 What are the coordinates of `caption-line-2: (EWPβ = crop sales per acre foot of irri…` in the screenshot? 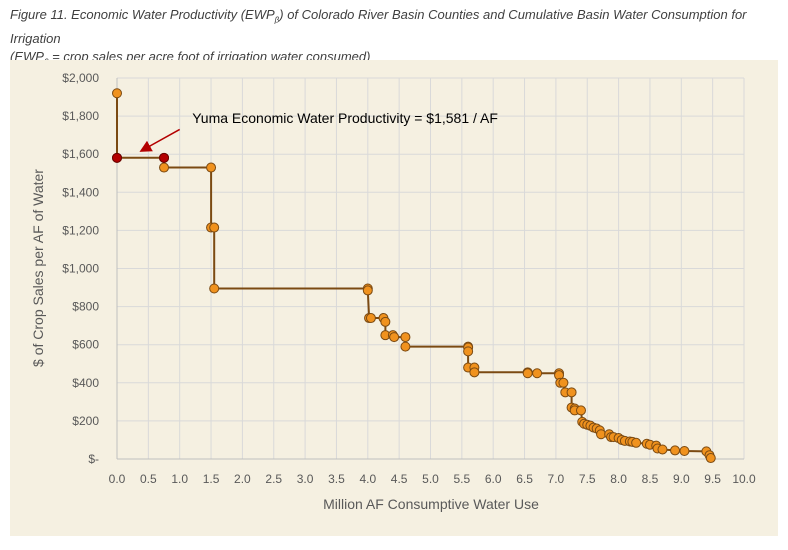 It's located at (190, 57).